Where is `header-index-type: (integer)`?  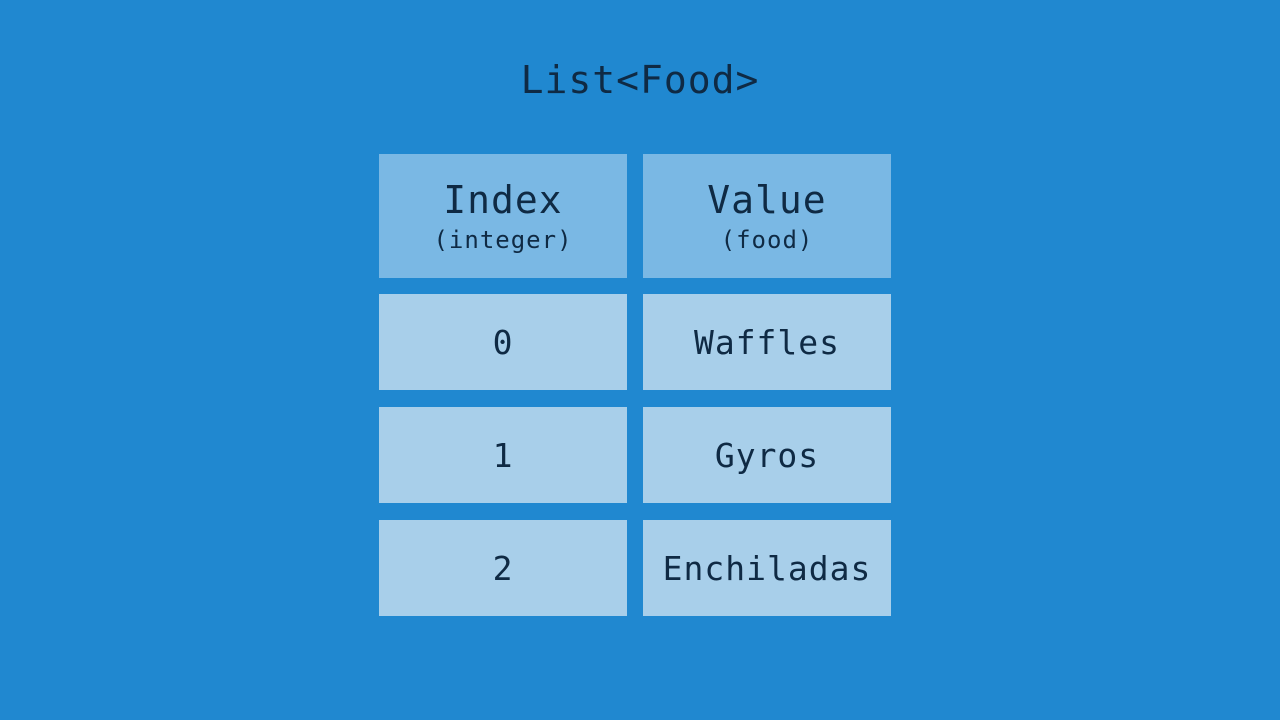 header-index-type: (integer) is located at coordinates (503, 240).